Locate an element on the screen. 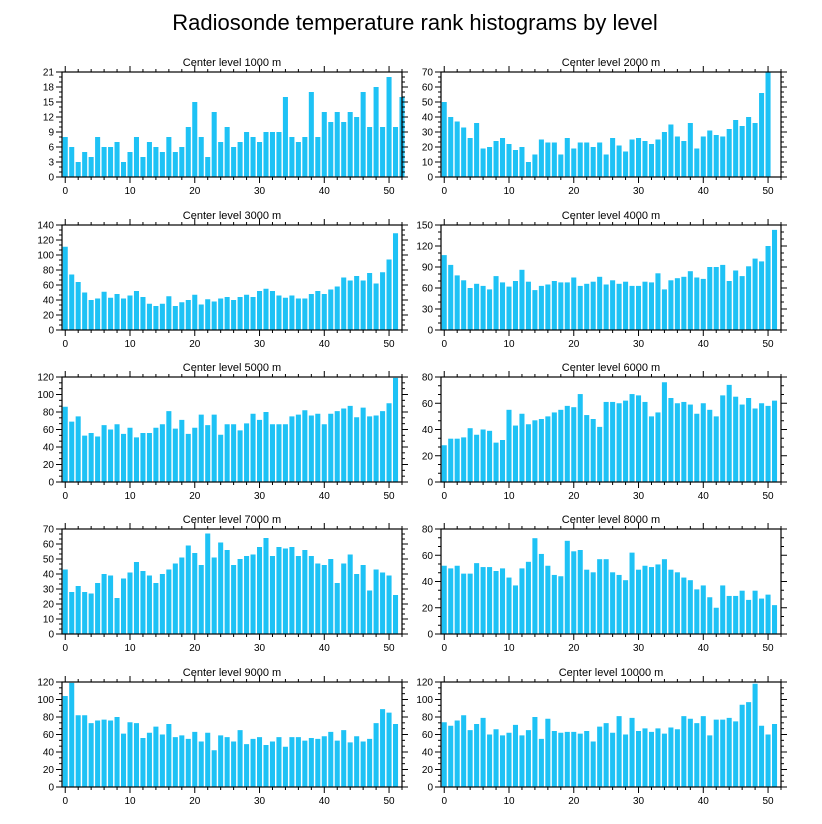 The width and height of the screenshot is (822, 824). y-tick-label: 120 is located at coordinates (45, 683).